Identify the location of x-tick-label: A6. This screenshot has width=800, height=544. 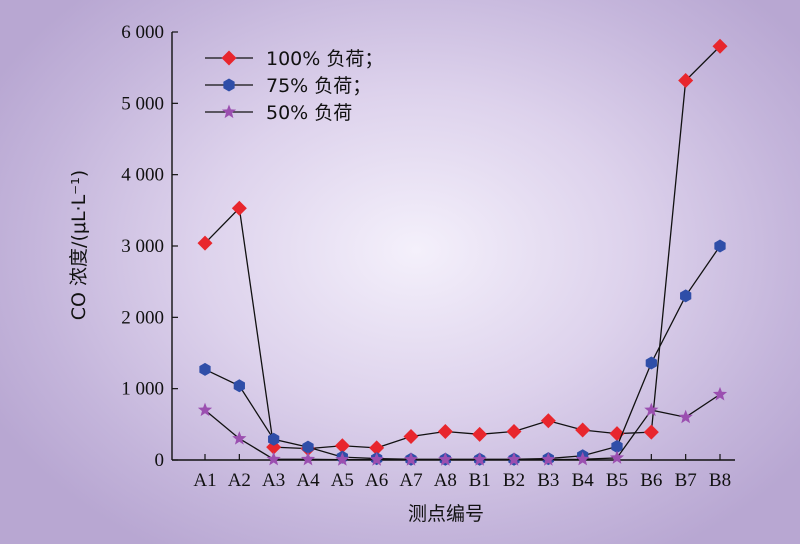
(376, 480).